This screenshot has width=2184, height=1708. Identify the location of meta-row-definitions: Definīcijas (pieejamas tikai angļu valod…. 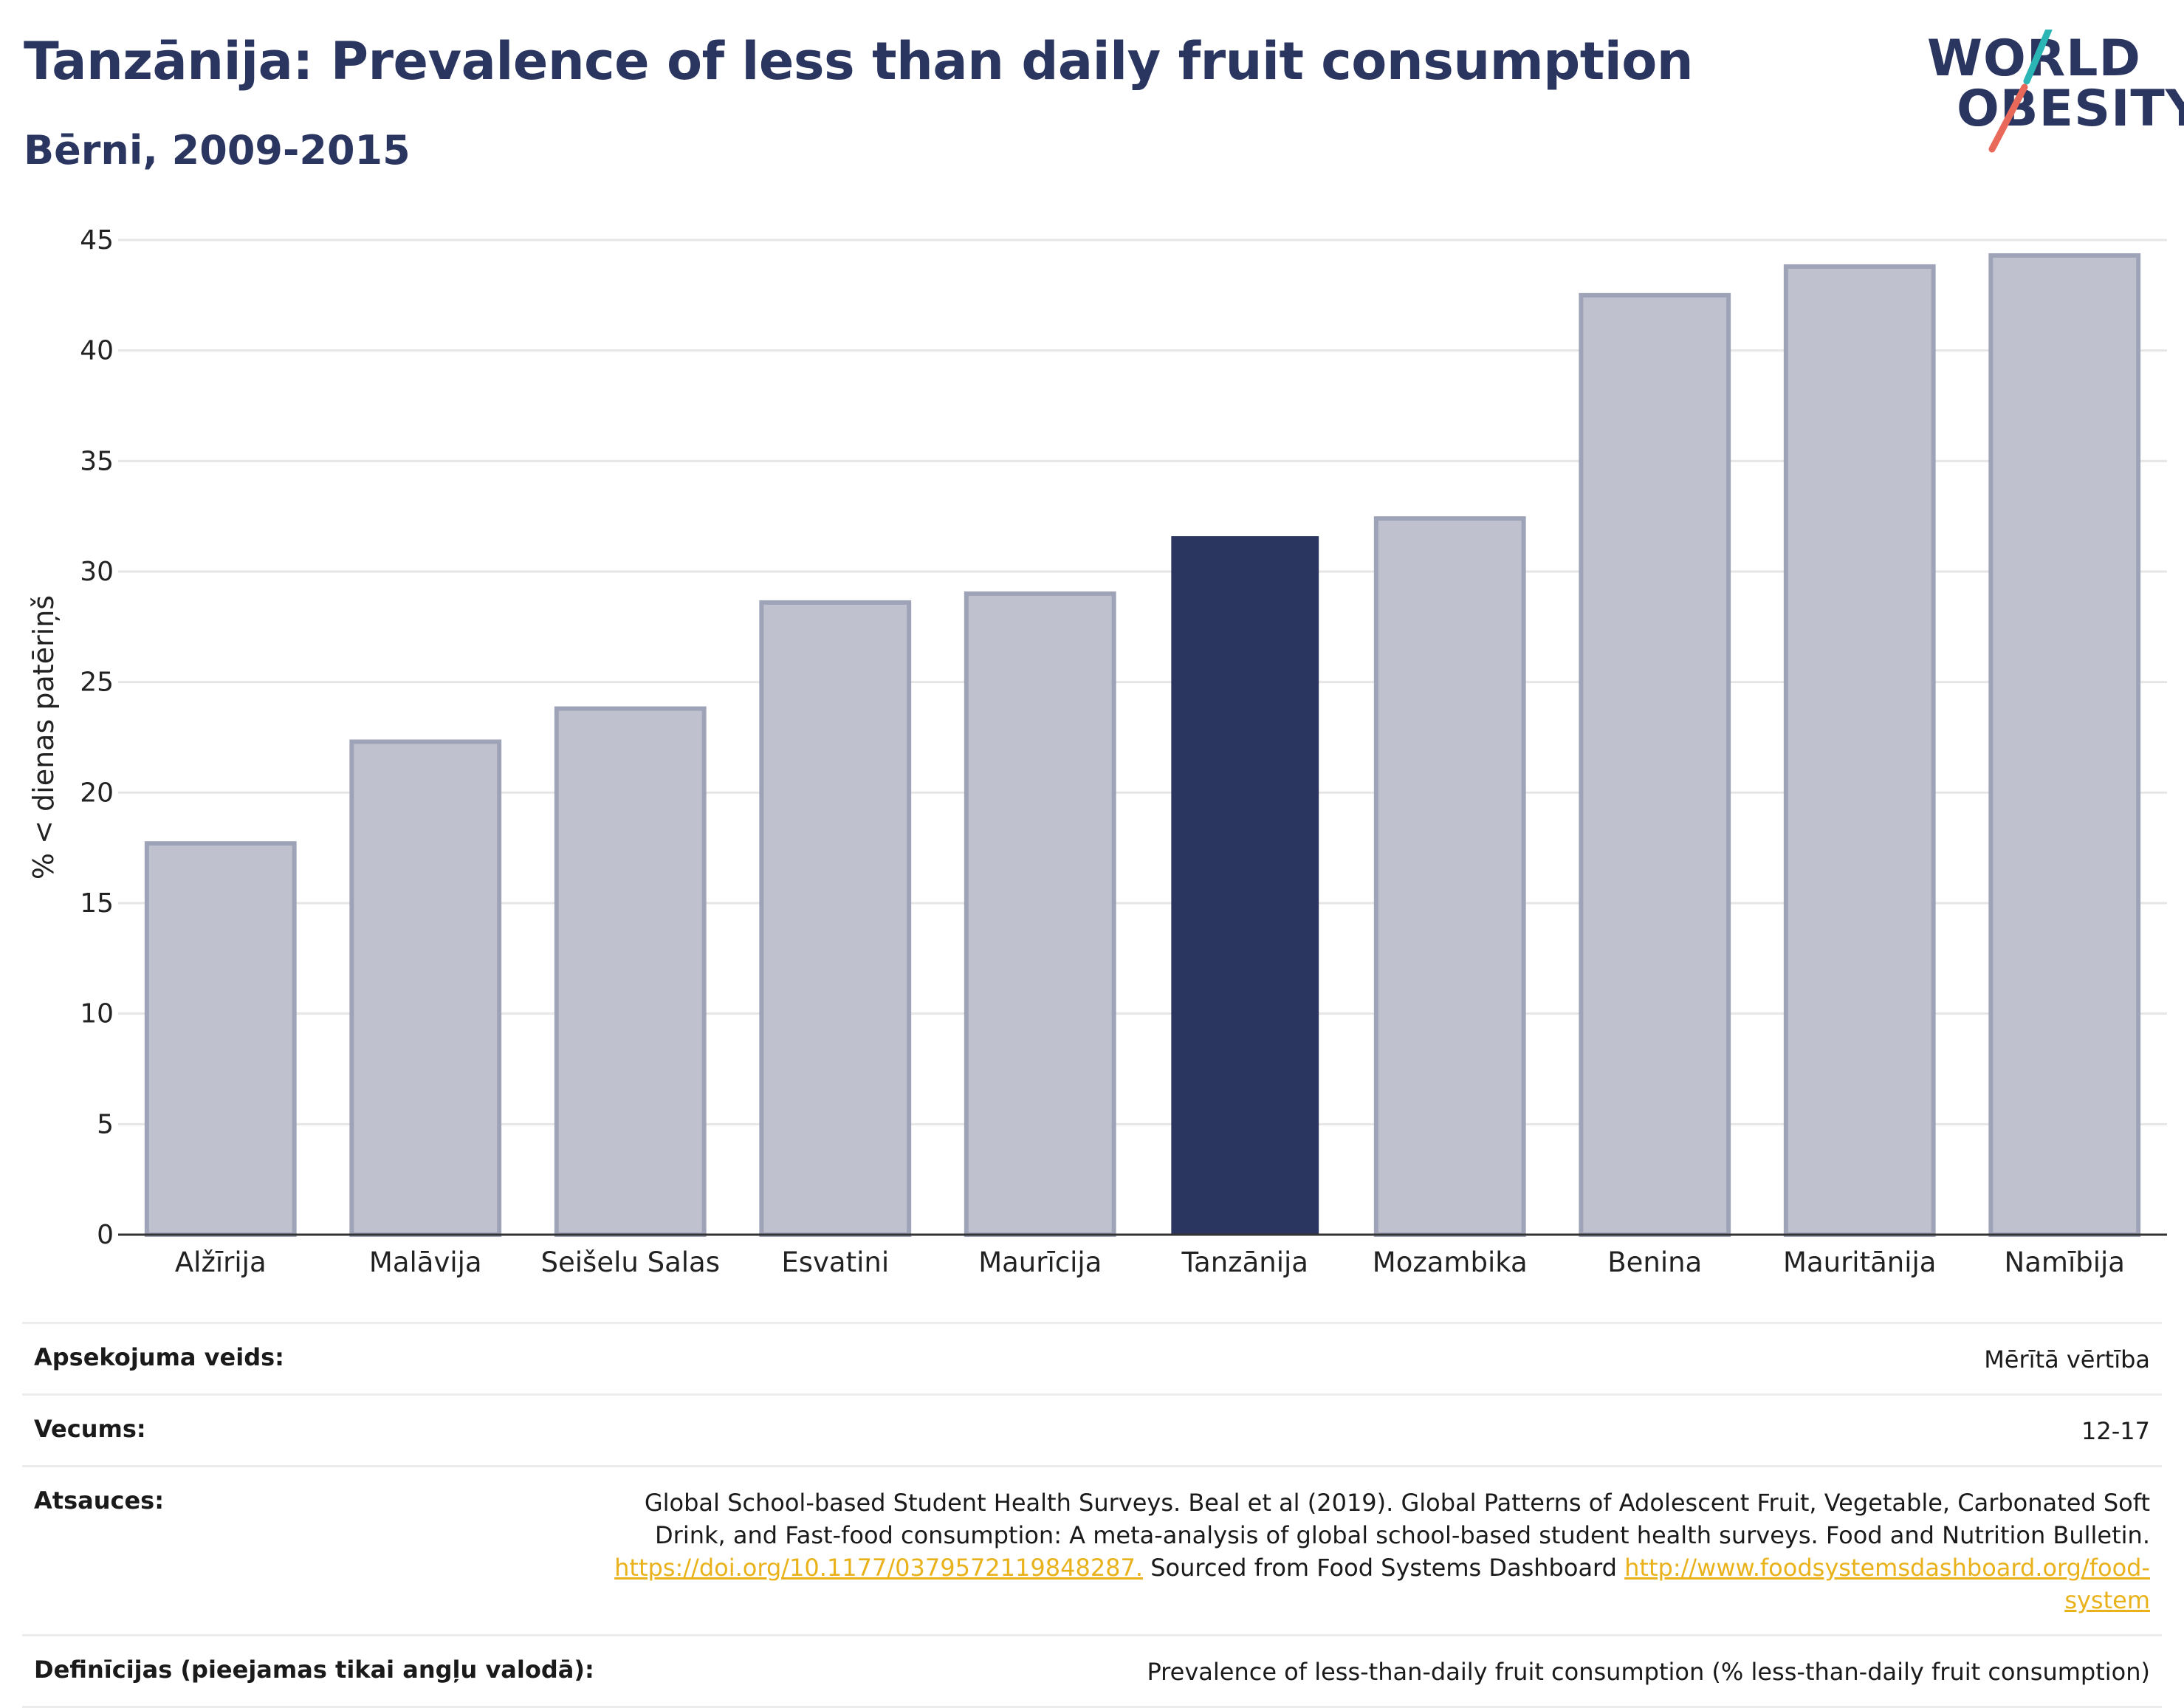
(1092, 1671).